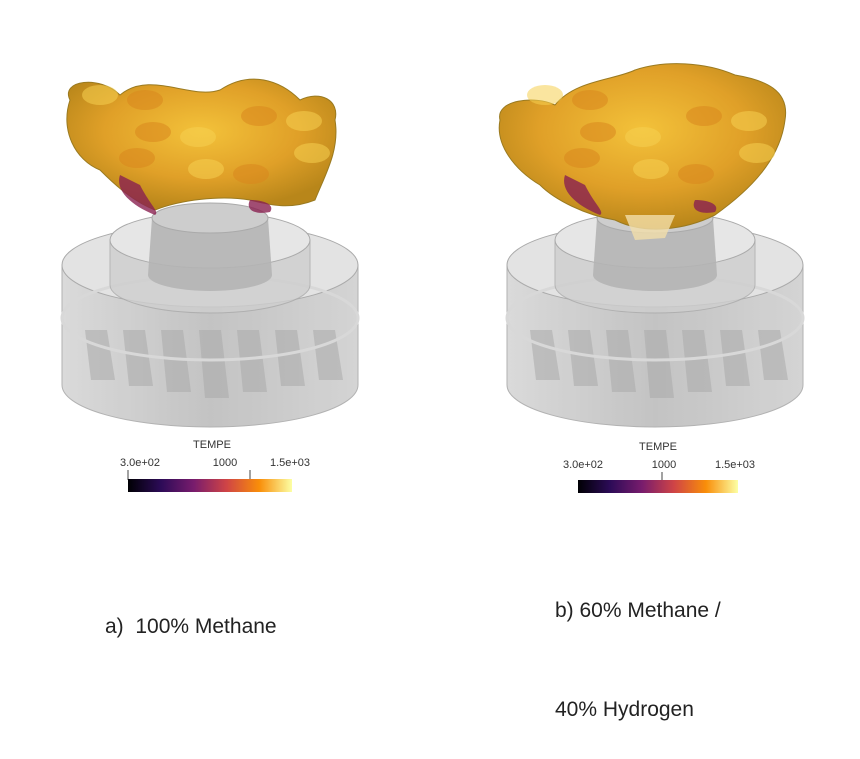 Image resolution: width=860 pixels, height=759 pixels. I want to click on colorbar-a: TEMPE 3.0e+02 1000 1.5e+03, so click(215, 465).